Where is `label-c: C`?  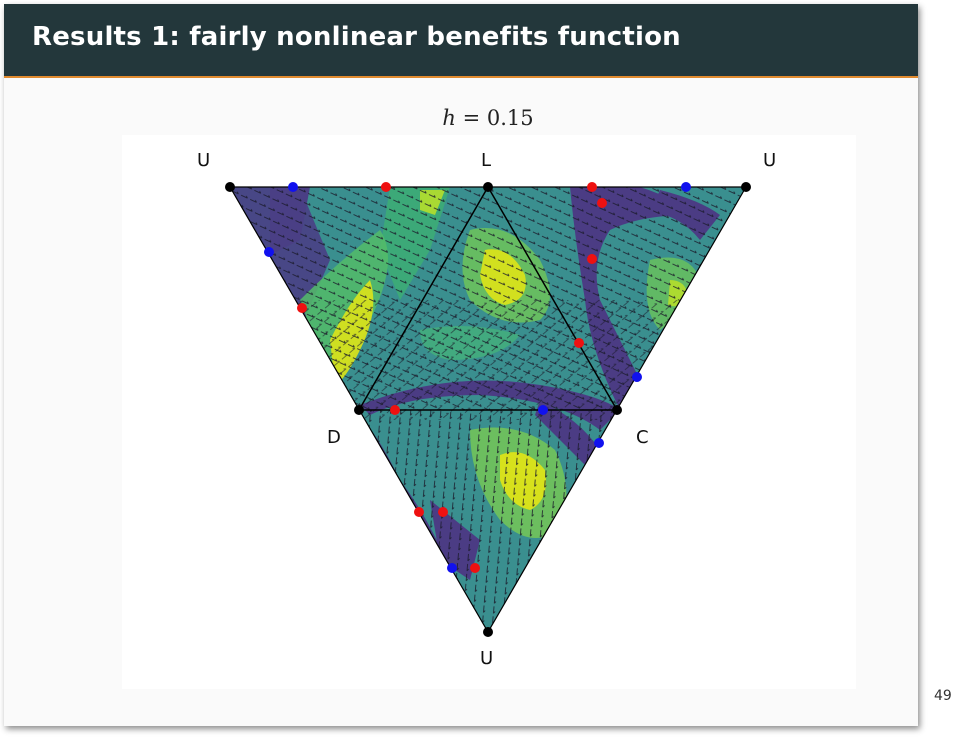
label-c: C is located at coordinates (642, 437).